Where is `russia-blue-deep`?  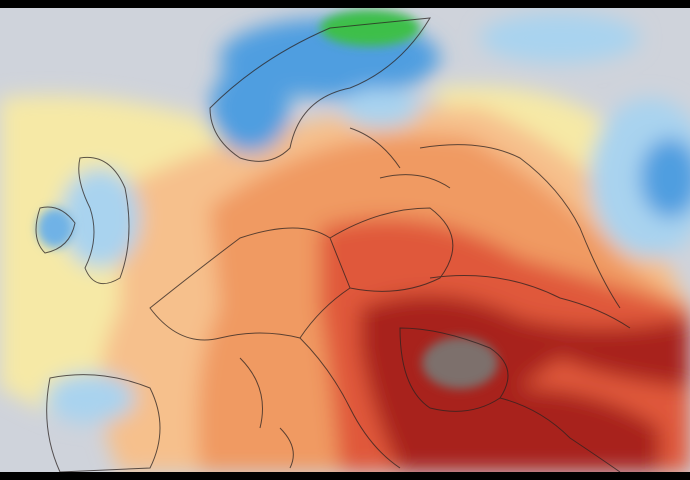
russia-blue-deep is located at coordinates (665, 178).